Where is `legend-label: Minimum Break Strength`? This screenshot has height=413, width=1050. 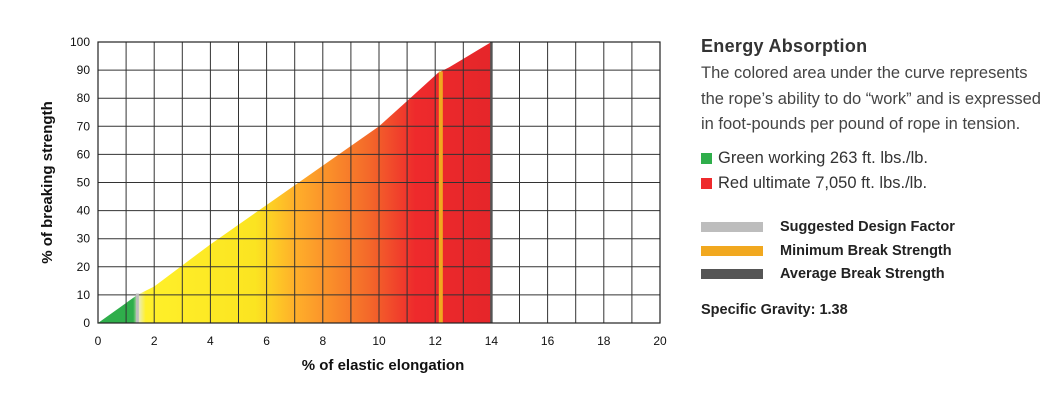
legend-label: Minimum Break Strength is located at coordinates (866, 250).